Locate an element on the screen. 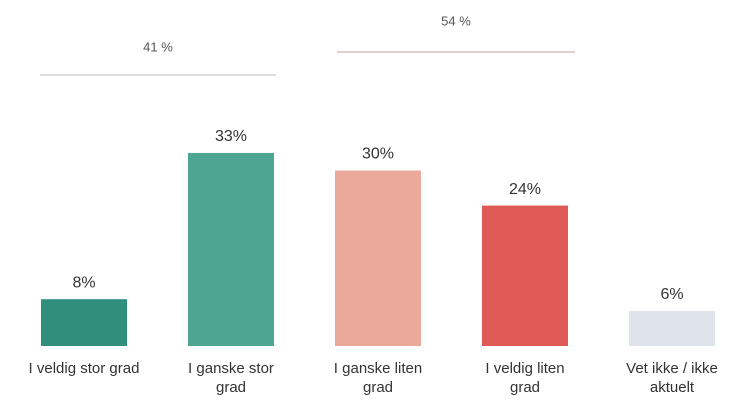 The image size is (735, 403). group-label: 41 % is located at coordinates (158, 46).